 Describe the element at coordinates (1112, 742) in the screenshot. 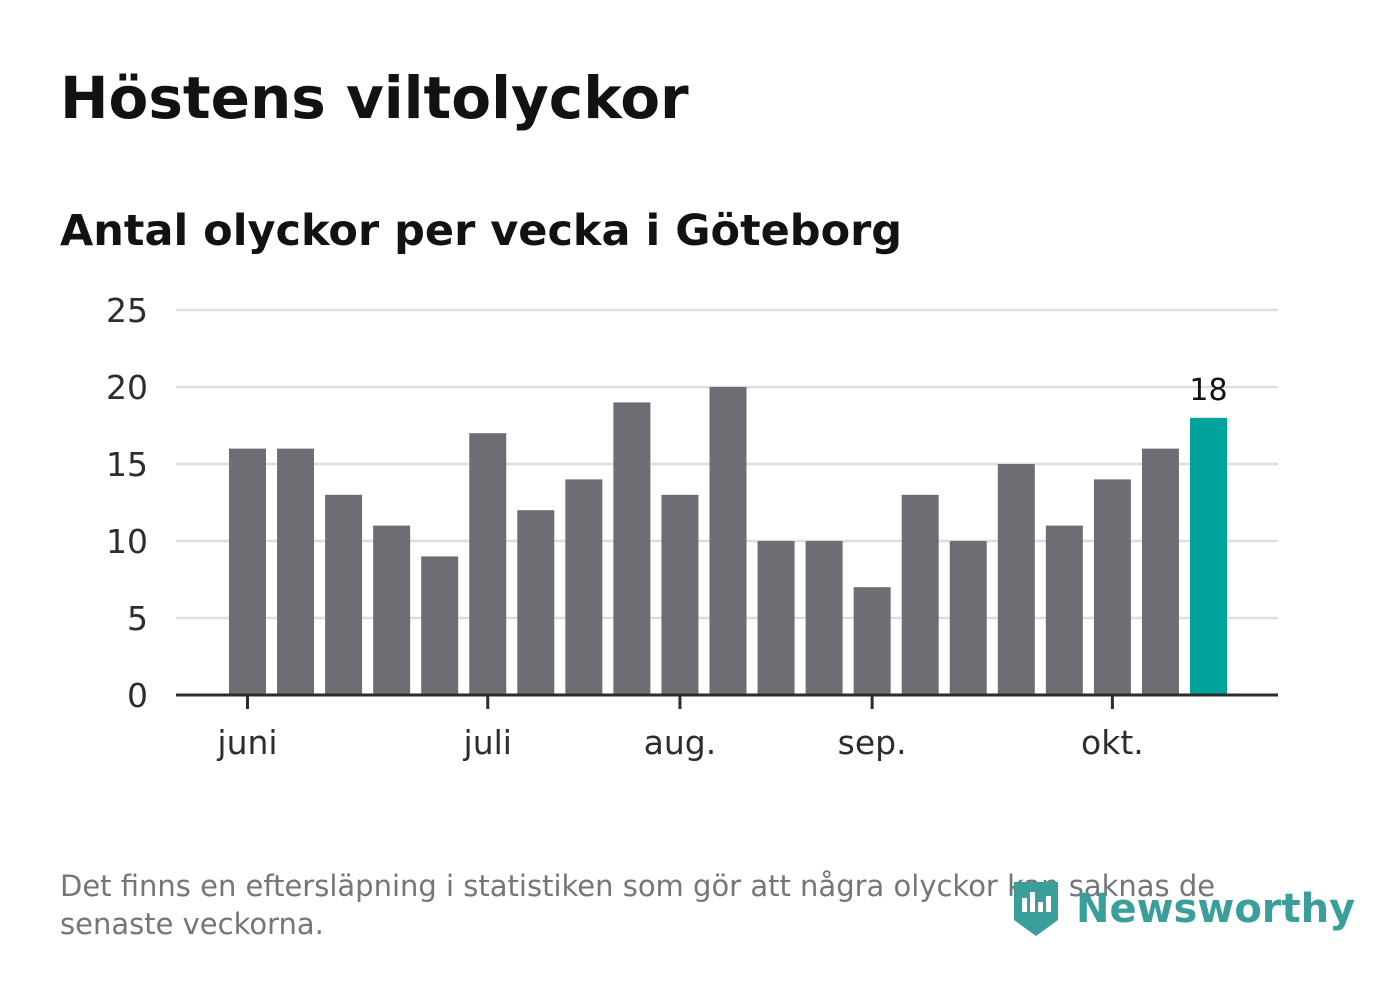

I see `x-tick-label: okt.` at that location.